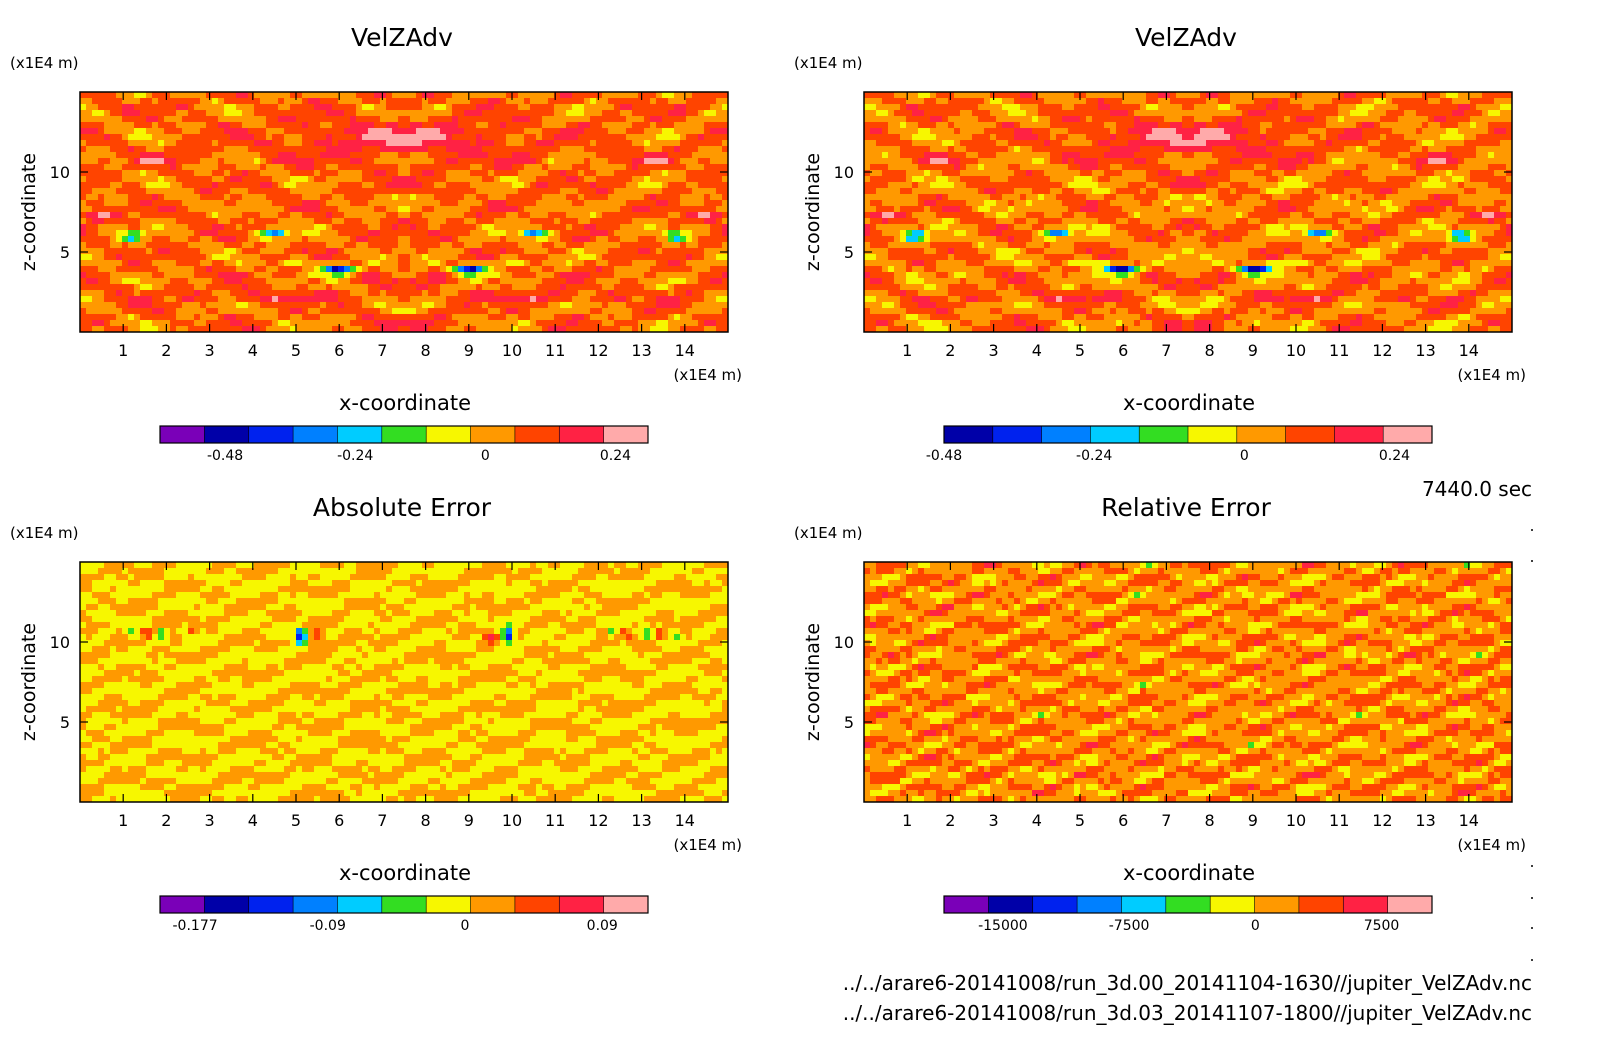 The width and height of the screenshot is (1604, 1054). Describe the element at coordinates (44, 63) in the screenshot. I see `y-unit-label: (x1E4 m)` at that location.